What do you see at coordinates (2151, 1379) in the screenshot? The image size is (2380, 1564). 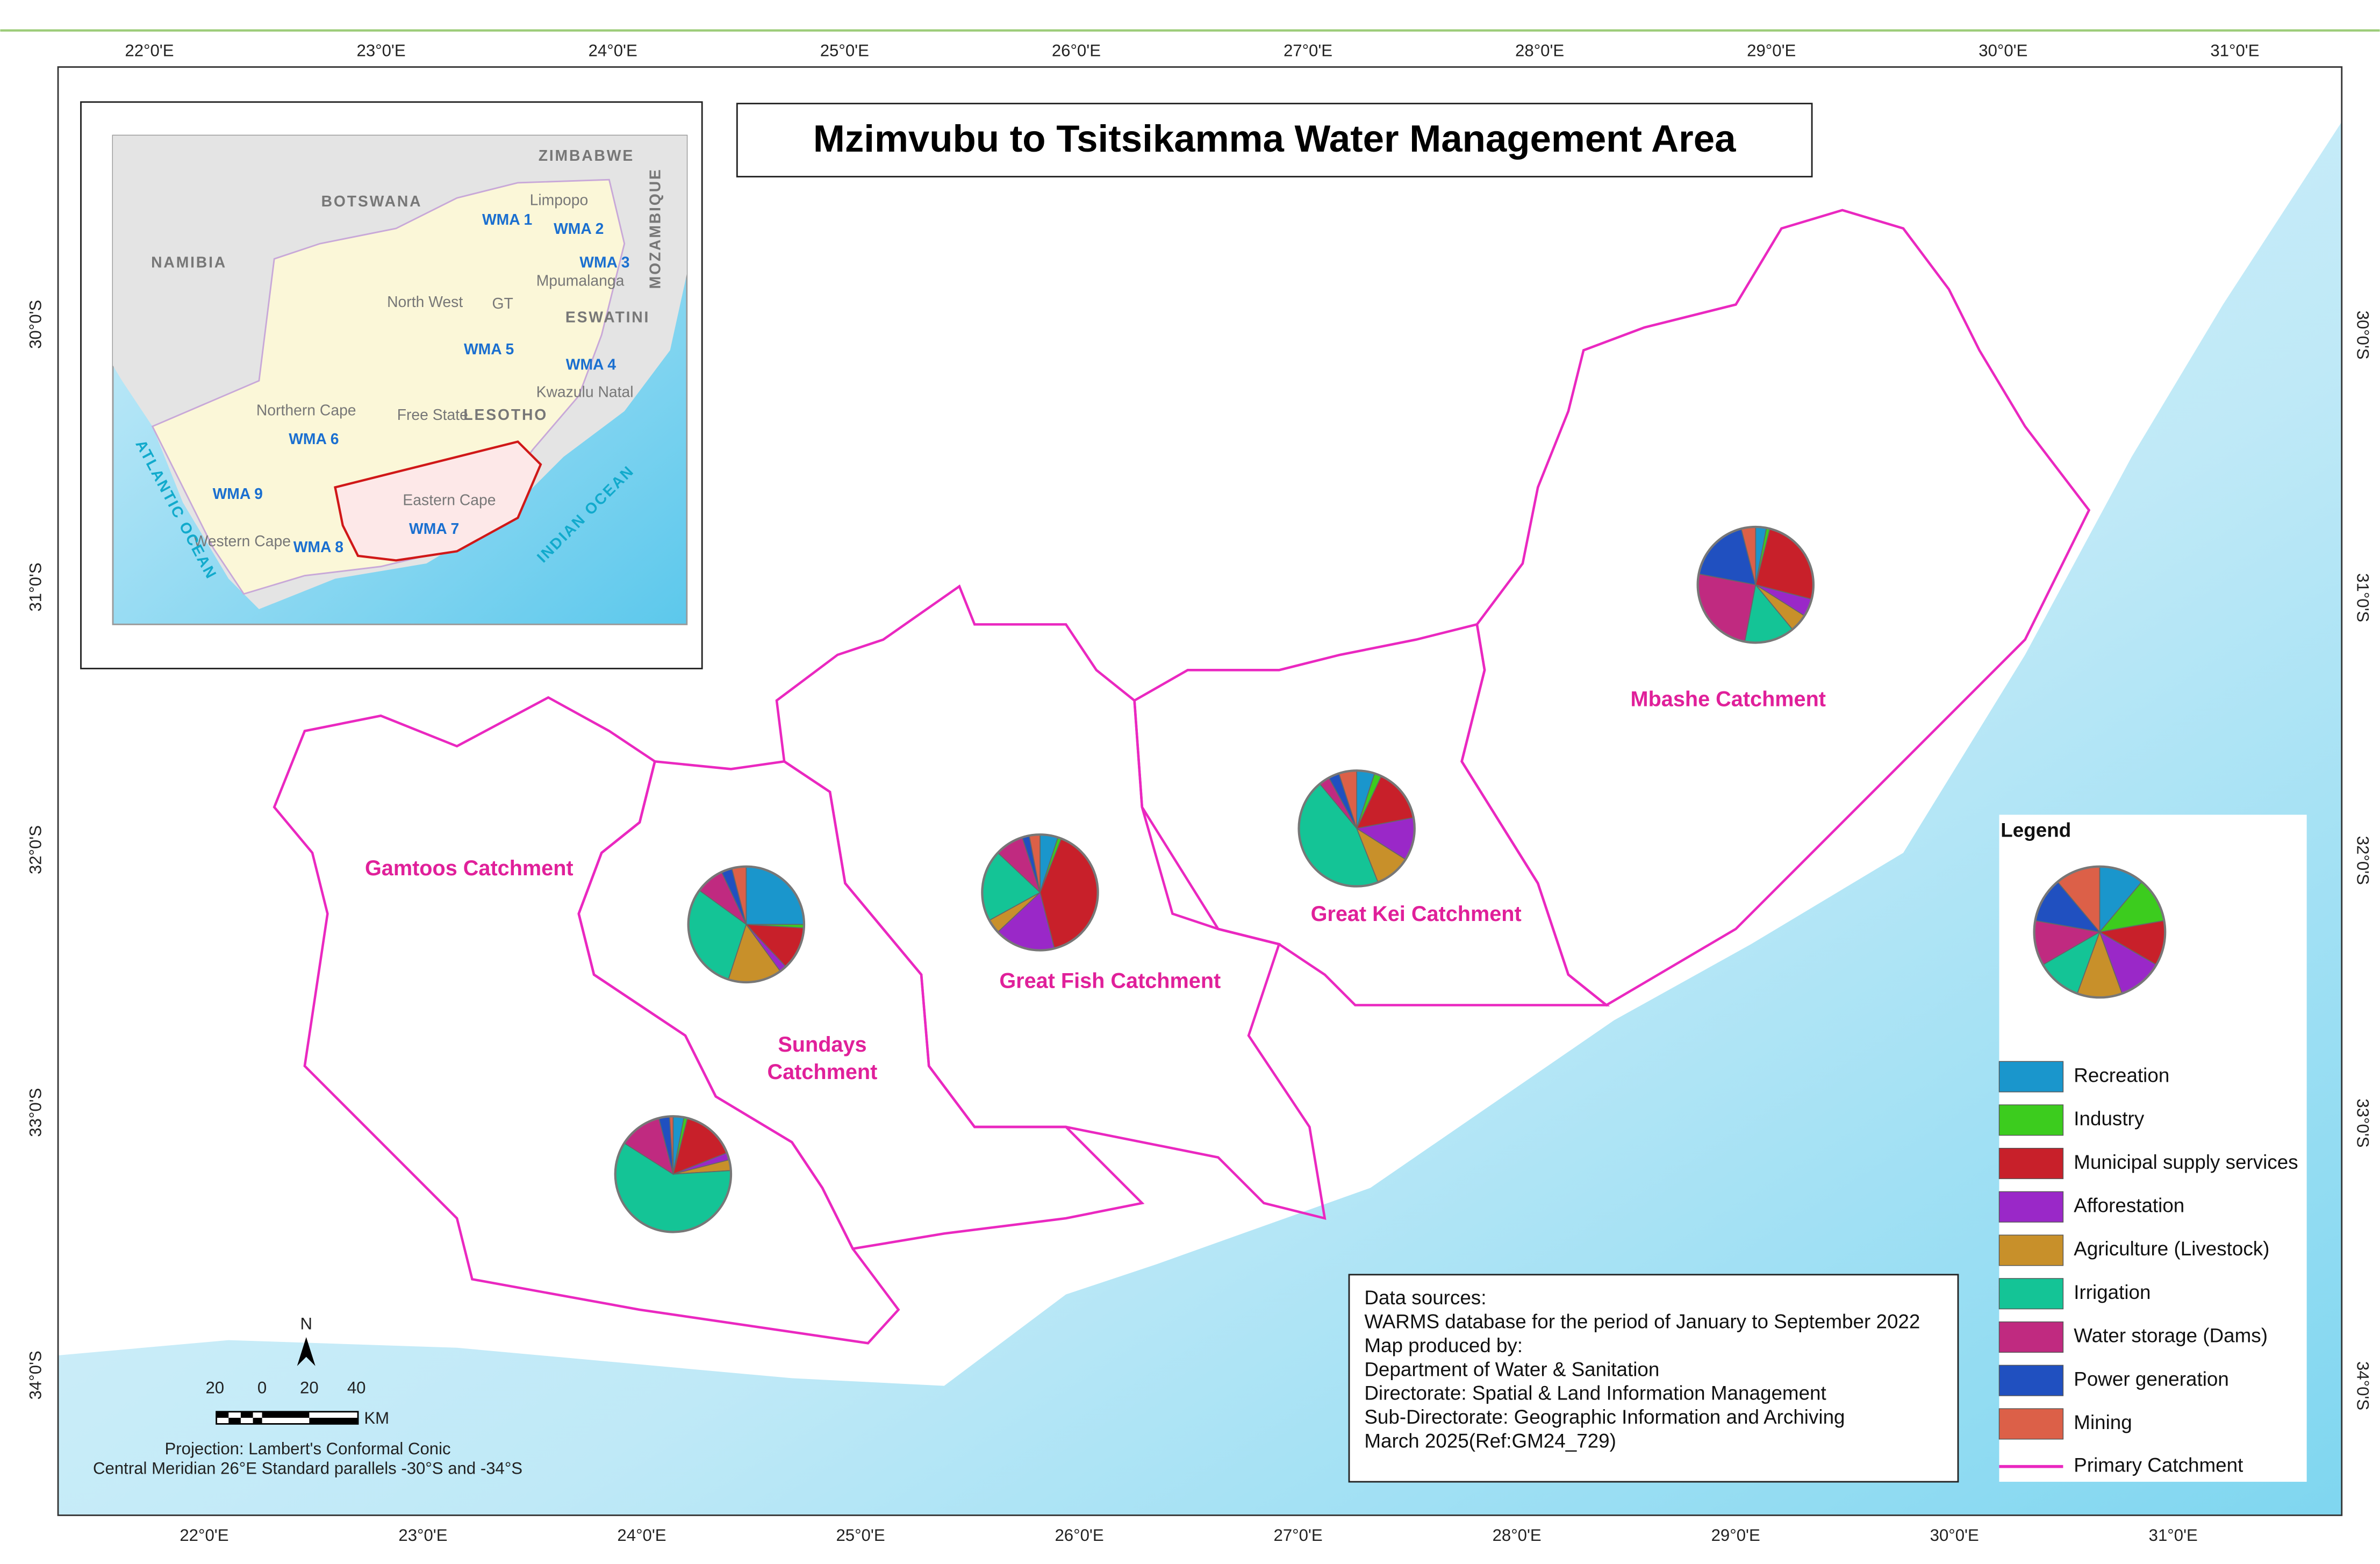 I see `legend-label: Power generation` at bounding box center [2151, 1379].